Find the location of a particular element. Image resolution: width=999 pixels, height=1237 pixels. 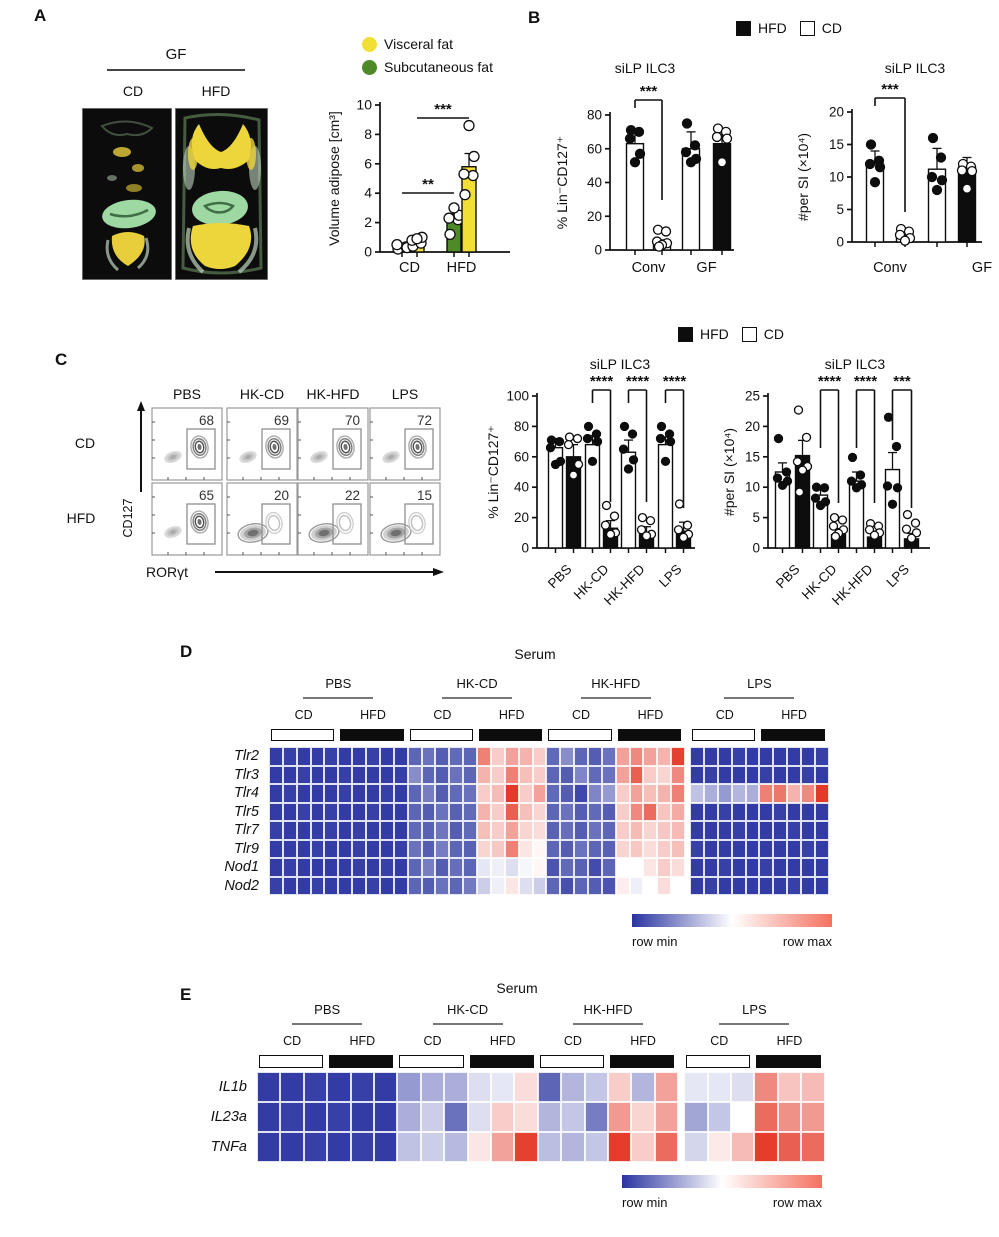

hfd-swatch is located at coordinates (743, 28).